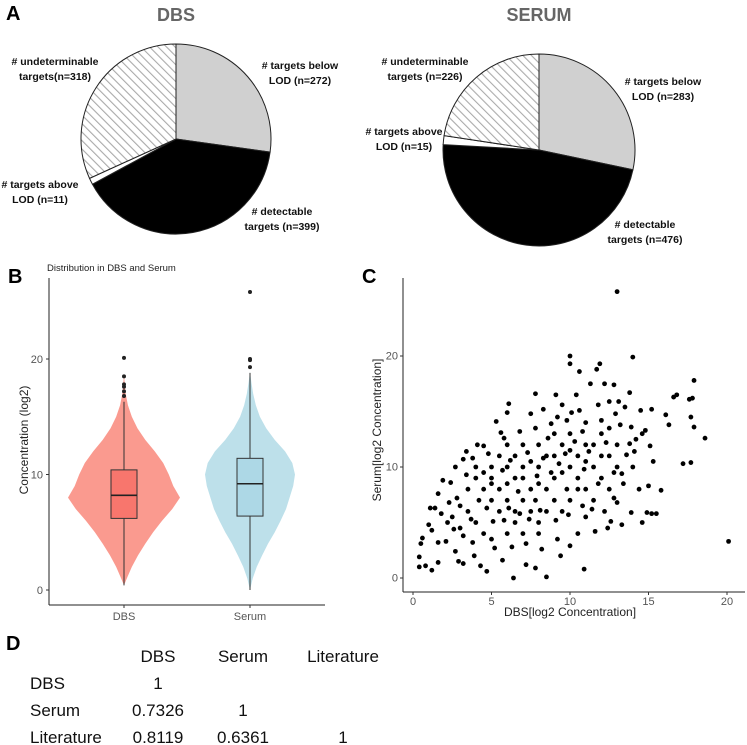  What do you see at coordinates (15, 277) in the screenshot?
I see `panel-label-b: B` at bounding box center [15, 277].